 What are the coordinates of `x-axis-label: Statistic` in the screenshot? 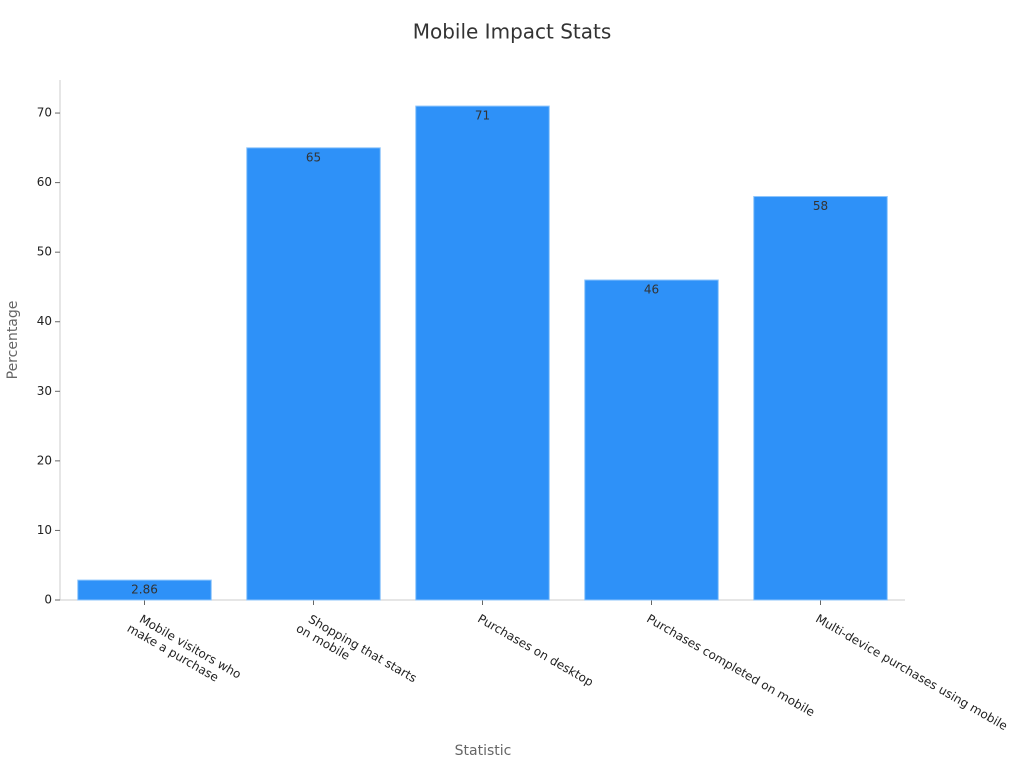 It's located at (483, 751).